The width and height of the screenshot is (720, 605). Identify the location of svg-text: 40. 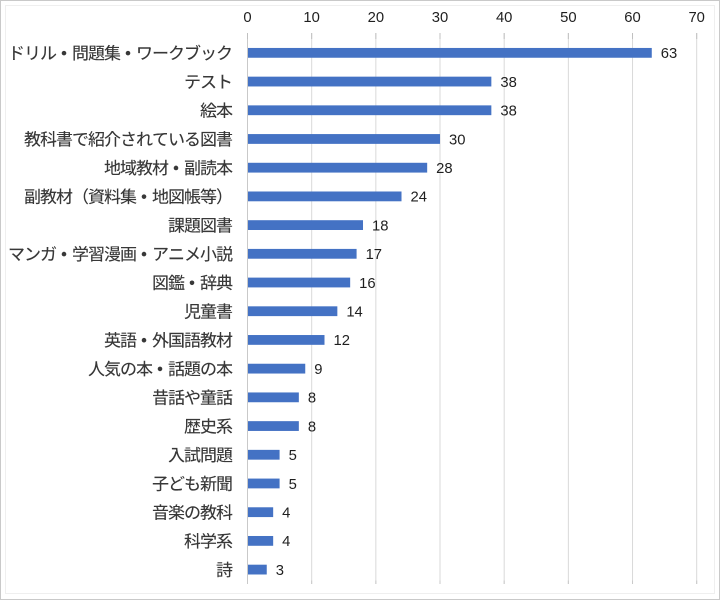
(504, 18).